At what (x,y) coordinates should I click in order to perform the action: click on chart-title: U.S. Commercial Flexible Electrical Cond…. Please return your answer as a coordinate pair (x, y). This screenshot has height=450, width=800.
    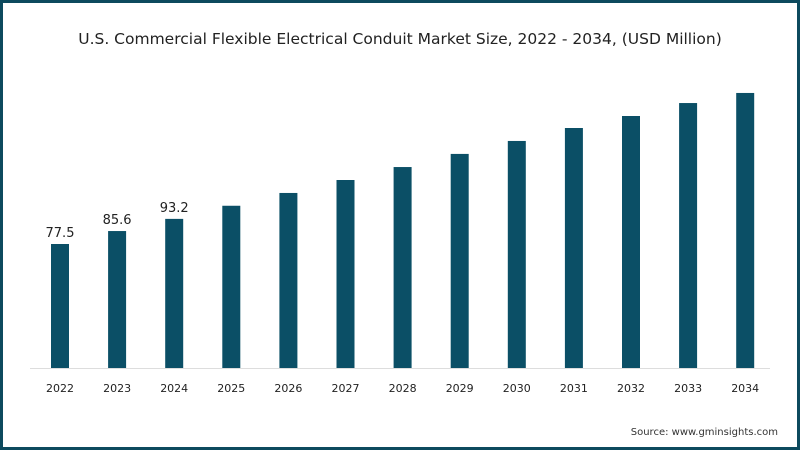
    Looking at the image, I should click on (400, 39).